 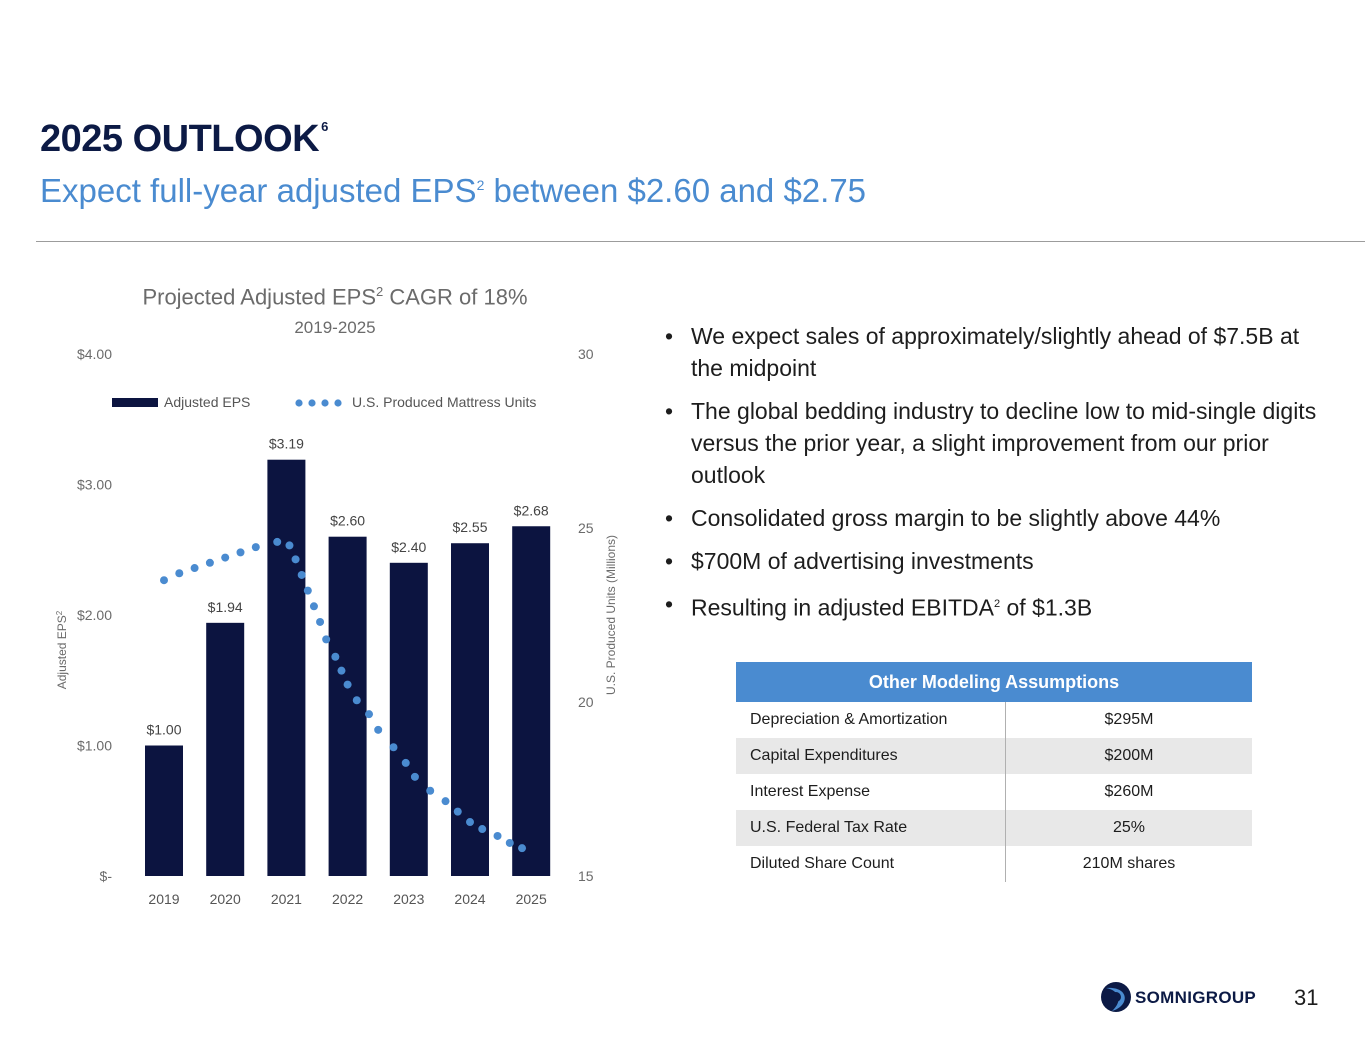 I want to click on y2-tick-label: 15, so click(x=586, y=876).